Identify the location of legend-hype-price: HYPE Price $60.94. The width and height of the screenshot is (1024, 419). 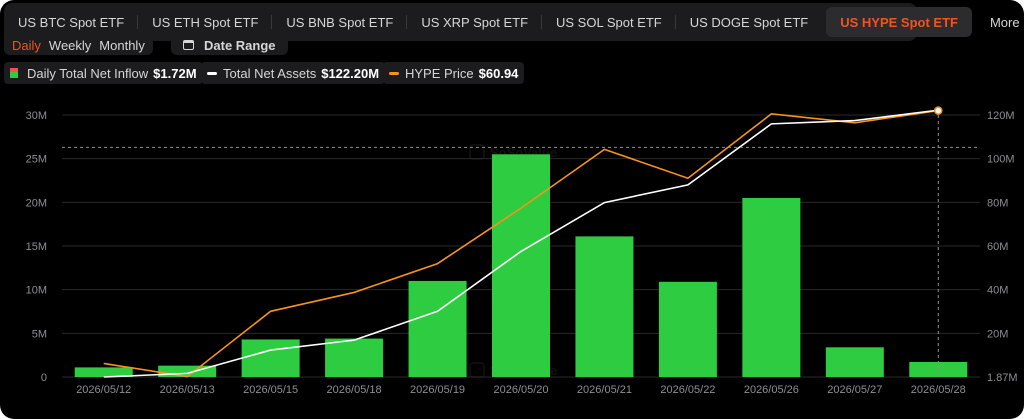
(454, 73).